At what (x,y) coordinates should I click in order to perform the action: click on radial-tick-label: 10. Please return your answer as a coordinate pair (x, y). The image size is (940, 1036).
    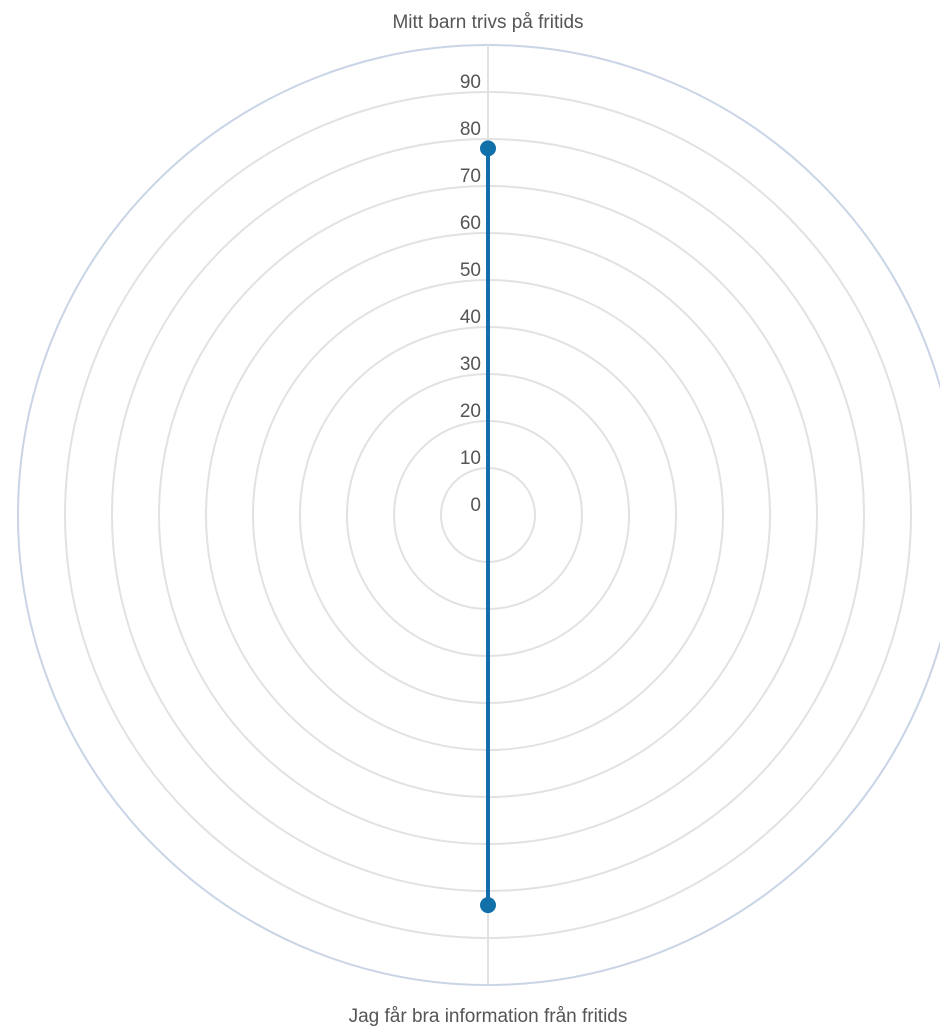
    Looking at the image, I should click on (470, 458).